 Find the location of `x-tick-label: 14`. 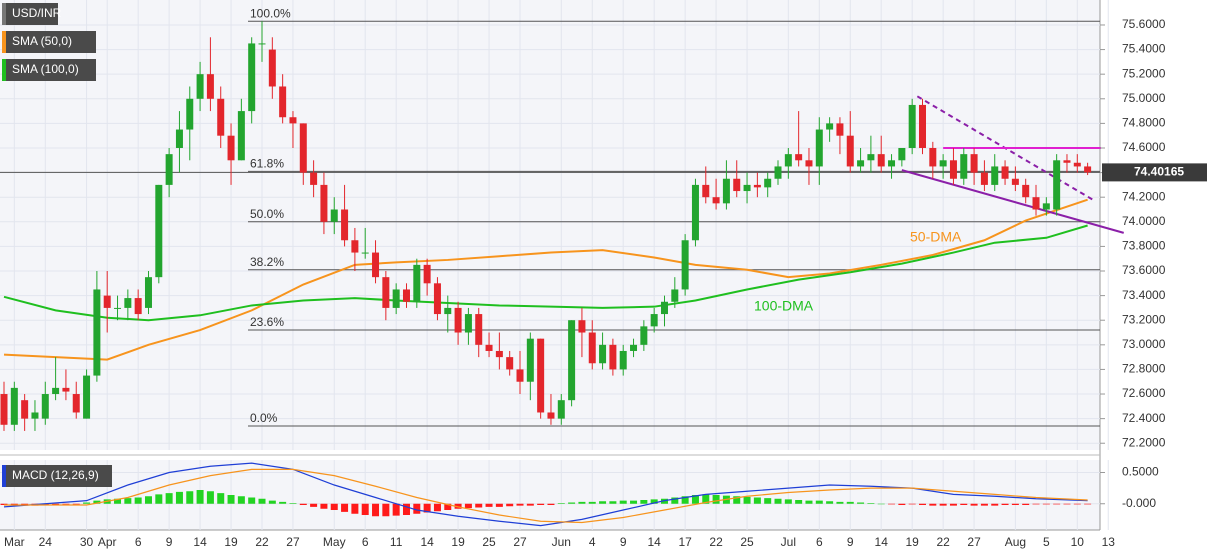

x-tick-label: 14 is located at coordinates (654, 542).